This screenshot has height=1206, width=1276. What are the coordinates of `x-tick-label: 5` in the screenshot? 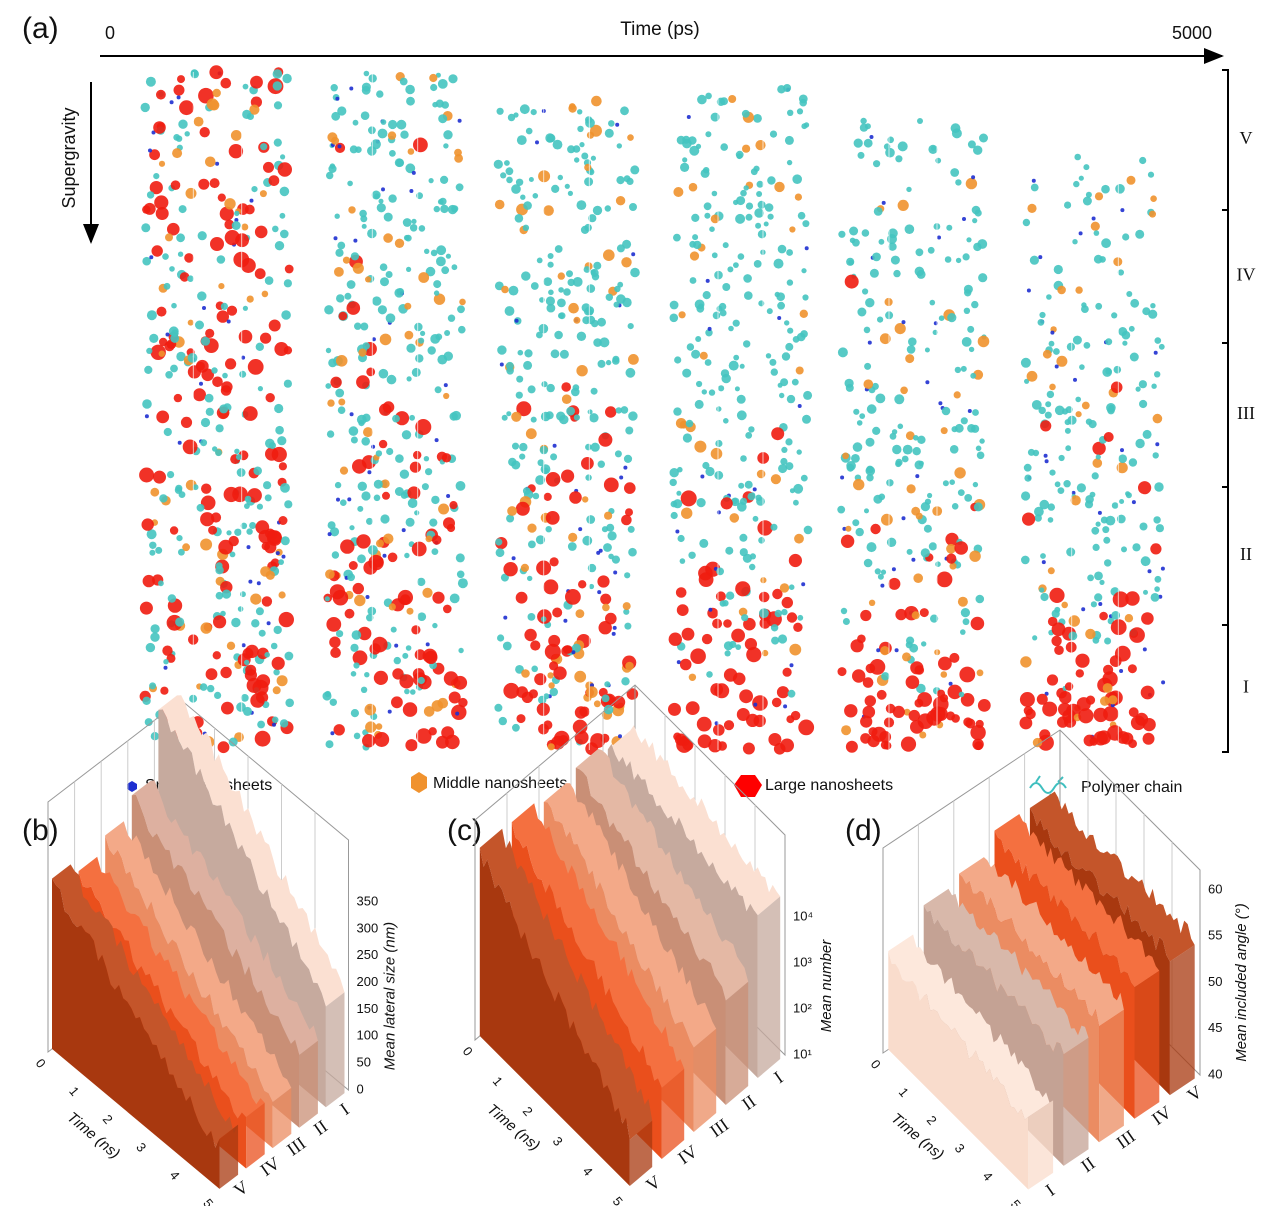 It's located at (208, 1201).